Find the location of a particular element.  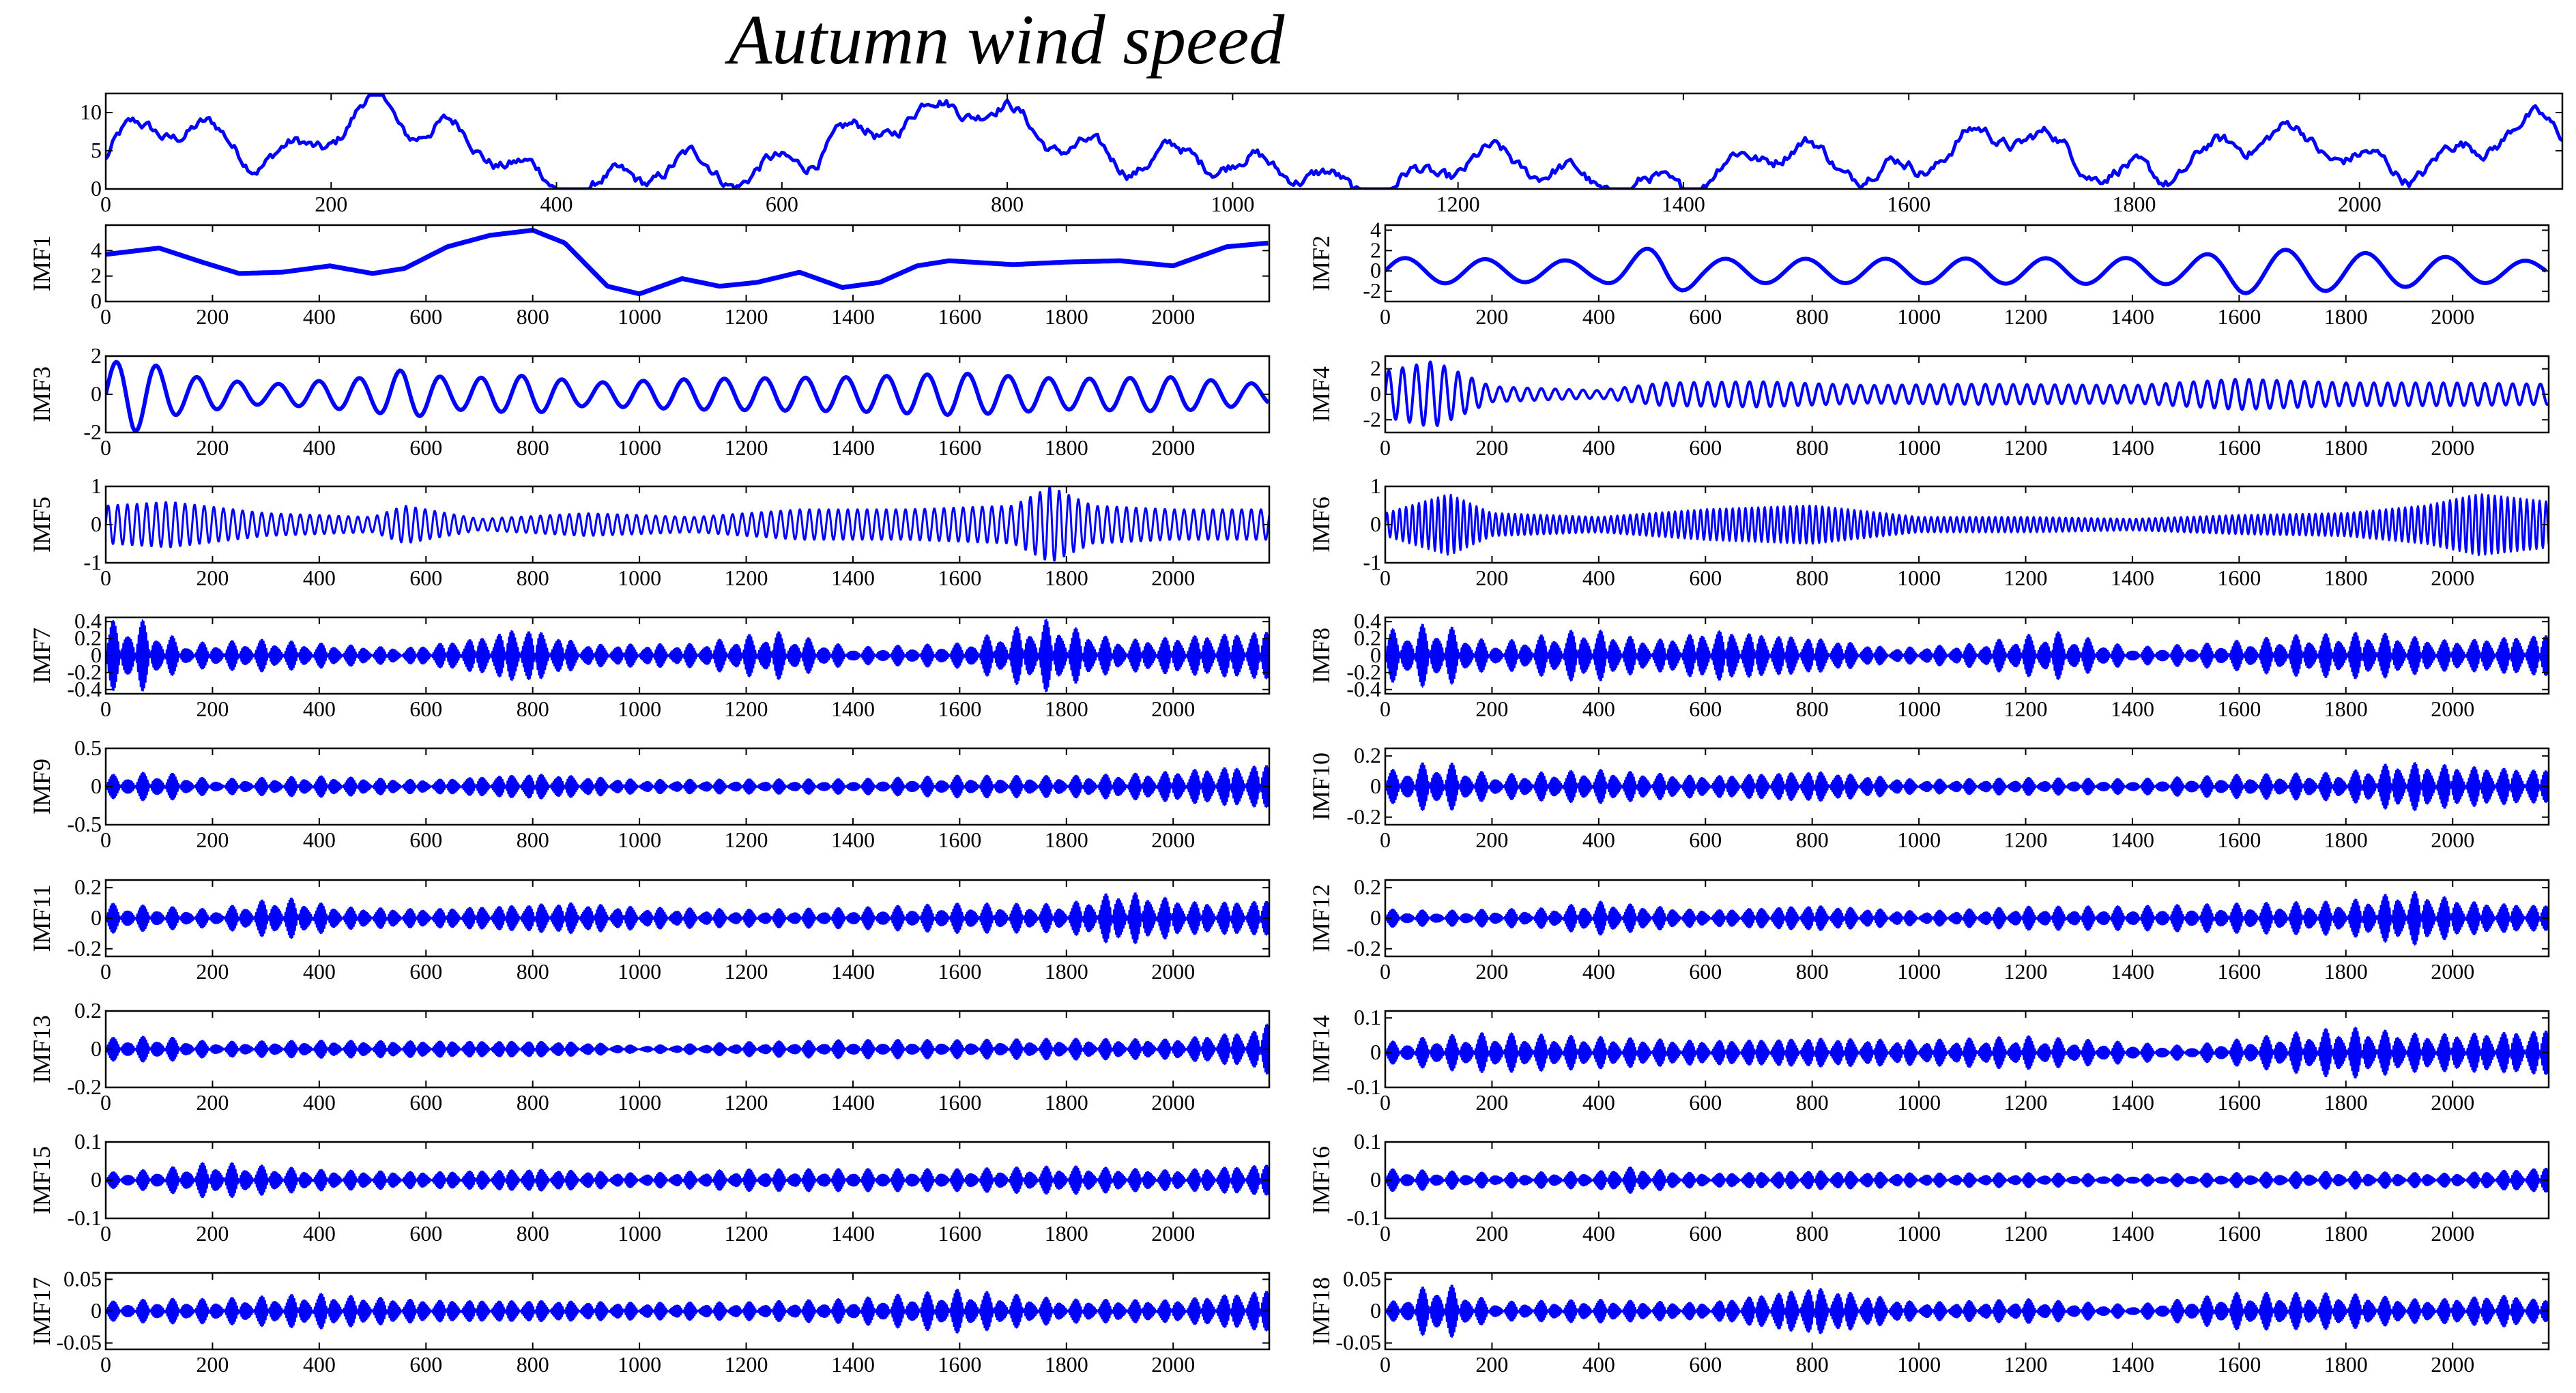

y-axis-label-imf3: IMF3 is located at coordinates (41, 394).